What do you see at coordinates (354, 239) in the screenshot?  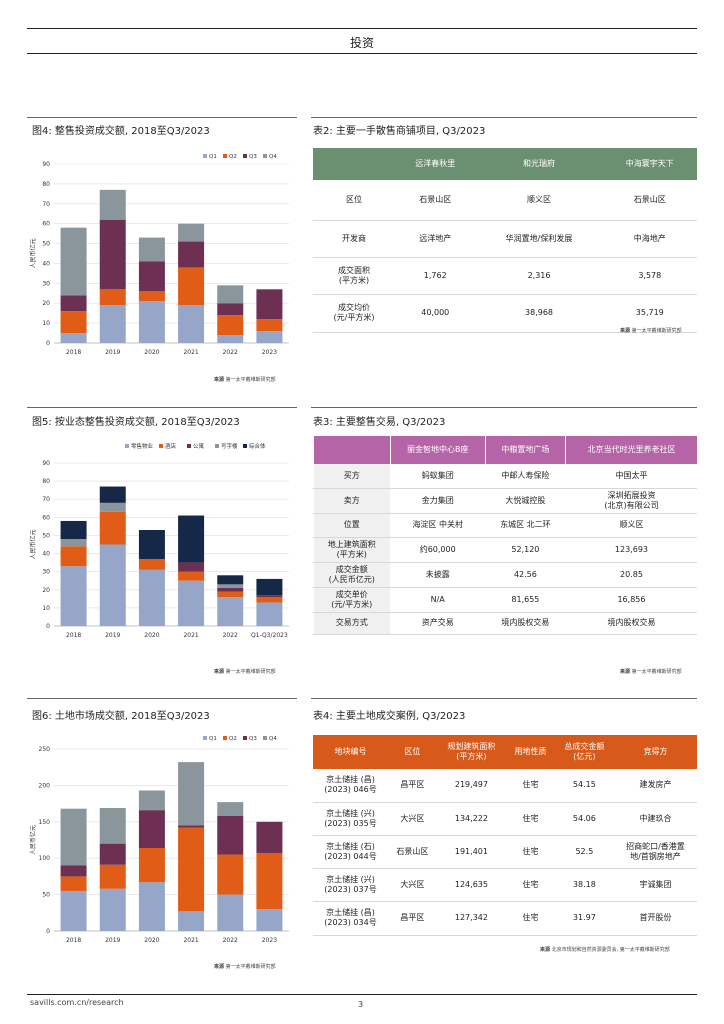 I see `table-cell: 开发商` at bounding box center [354, 239].